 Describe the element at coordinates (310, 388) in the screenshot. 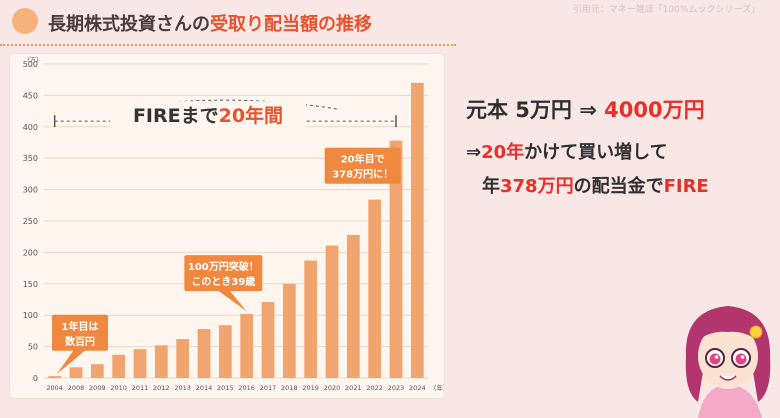

I see `x-tick-label: 2019` at that location.